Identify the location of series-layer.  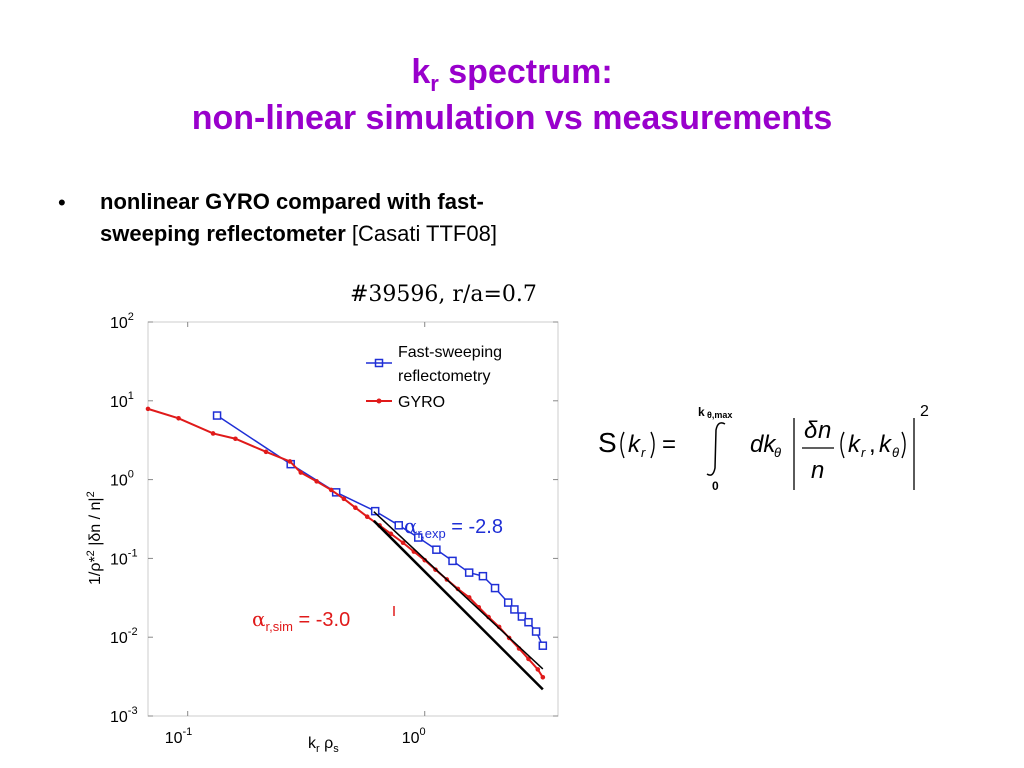
(346, 543).